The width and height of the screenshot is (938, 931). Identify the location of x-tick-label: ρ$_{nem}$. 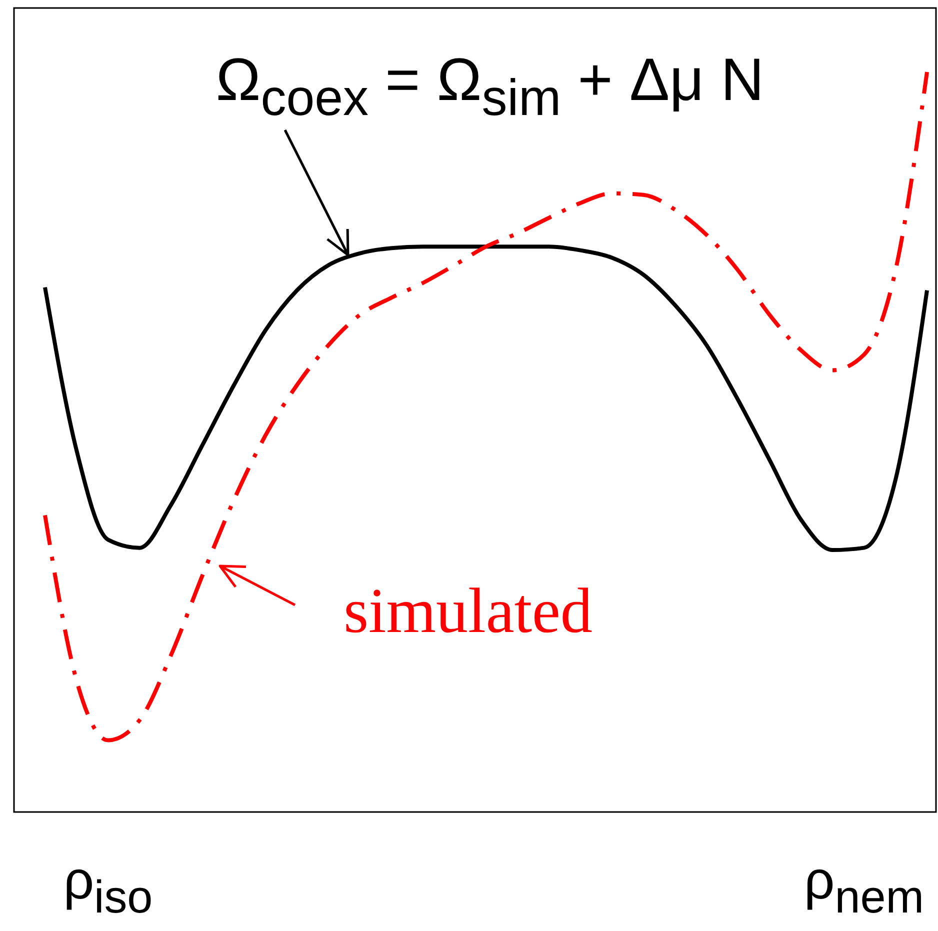
(864, 886).